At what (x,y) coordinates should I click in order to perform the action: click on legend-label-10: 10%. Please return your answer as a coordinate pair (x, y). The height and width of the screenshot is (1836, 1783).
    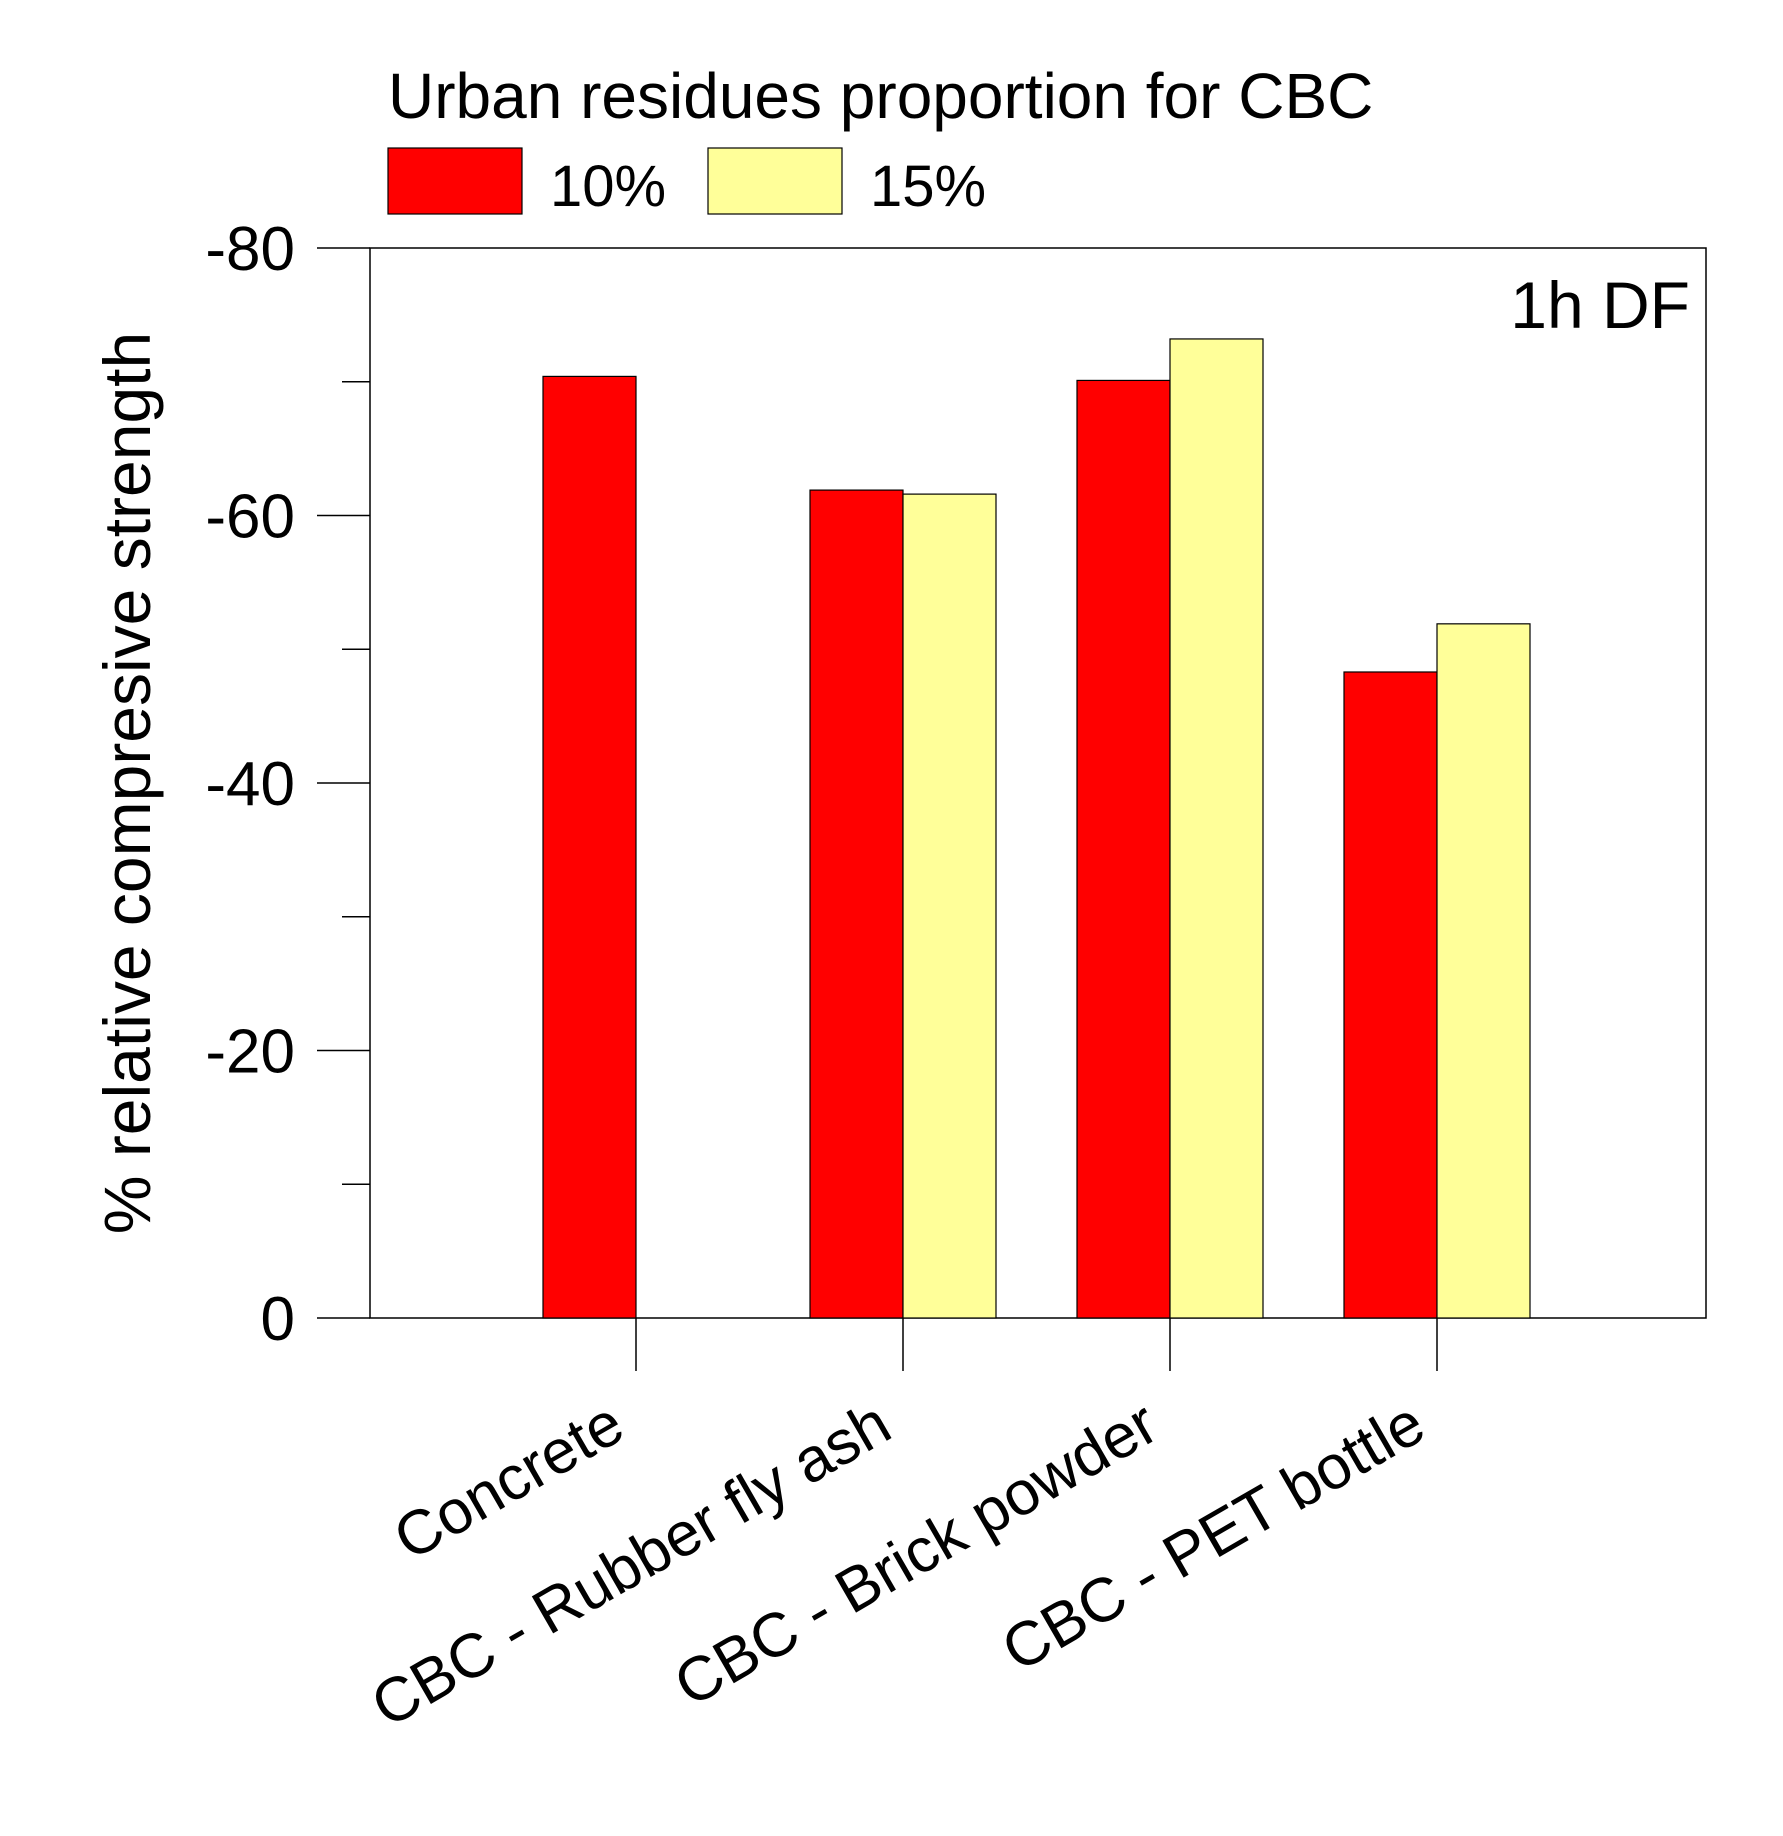
    Looking at the image, I should click on (608, 186).